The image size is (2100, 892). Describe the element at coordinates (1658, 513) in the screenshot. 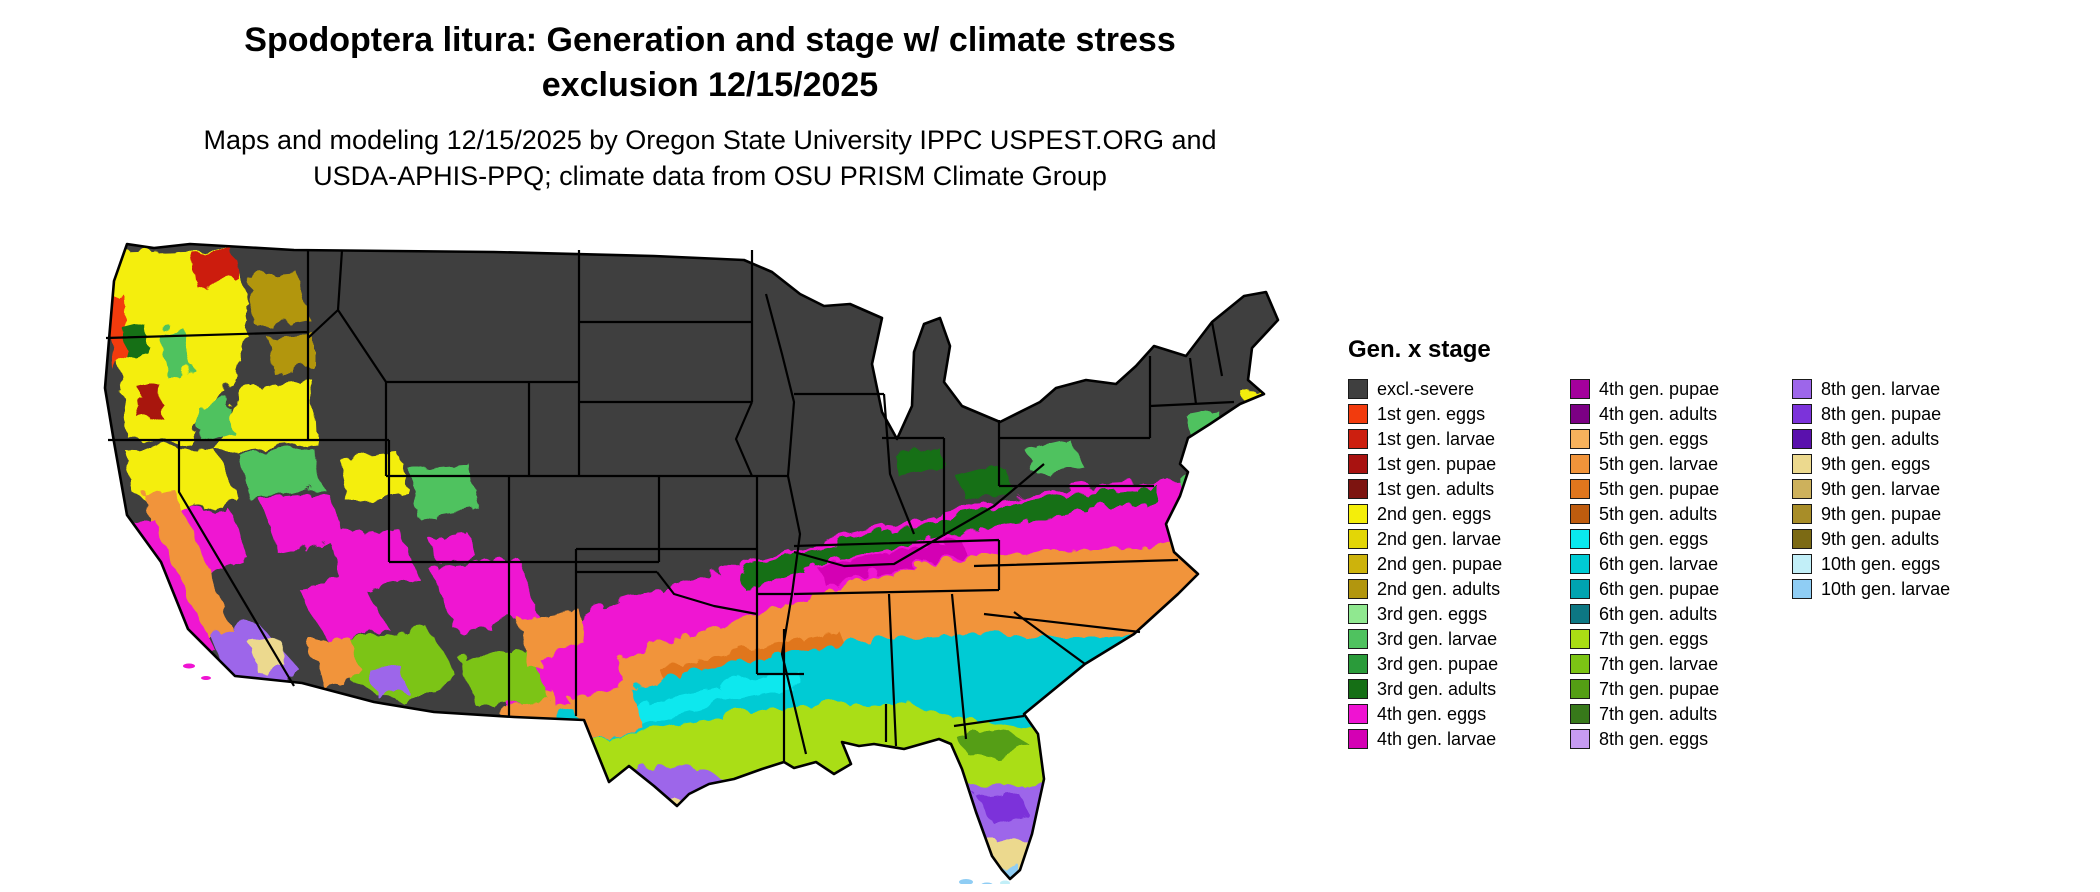

I see `legend-item-label: 5th gen. adults` at that location.